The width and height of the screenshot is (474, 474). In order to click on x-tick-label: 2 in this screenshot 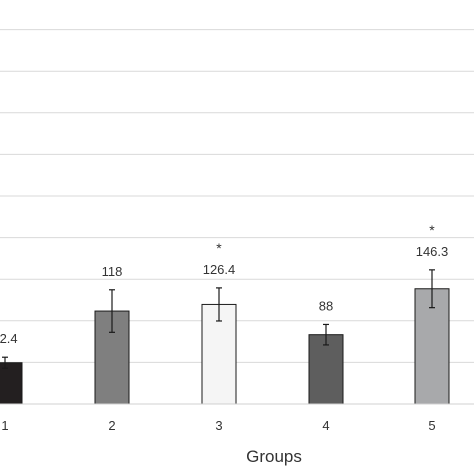, I will do `click(111, 425)`.